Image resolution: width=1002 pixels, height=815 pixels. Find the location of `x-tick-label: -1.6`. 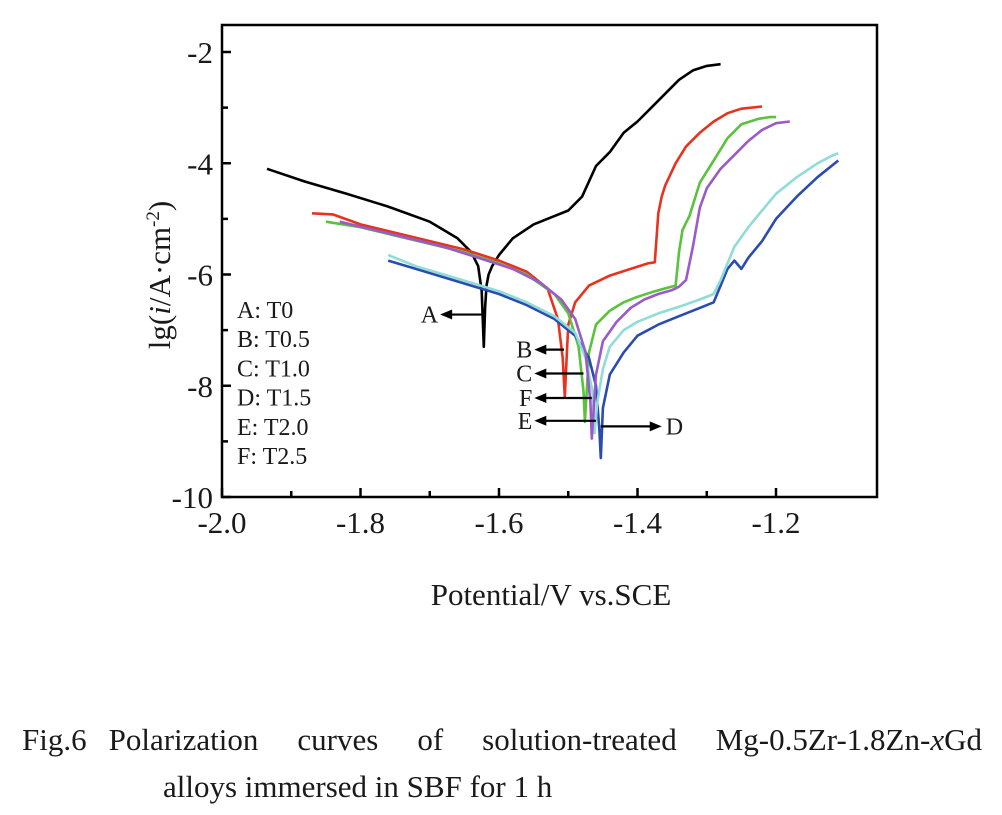

x-tick-label: -1.6 is located at coordinates (498, 522).